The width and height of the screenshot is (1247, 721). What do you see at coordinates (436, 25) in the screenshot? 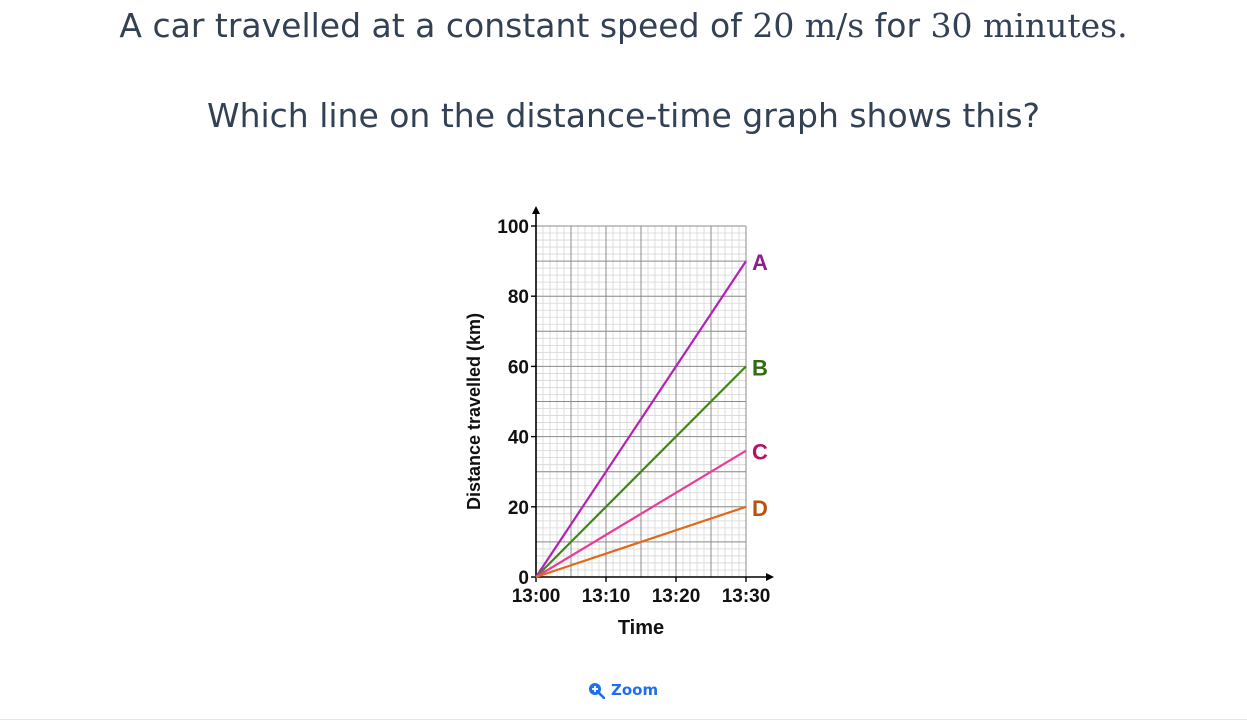
I see `question-text-a: A car travelled at a constant speed of` at bounding box center [436, 25].